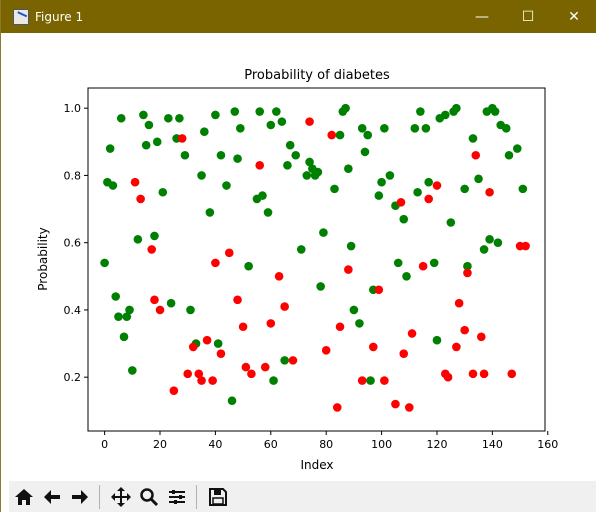 Image resolution: width=596 pixels, height=512 pixels. I want to click on x-tick-label: 80, so click(326, 444).